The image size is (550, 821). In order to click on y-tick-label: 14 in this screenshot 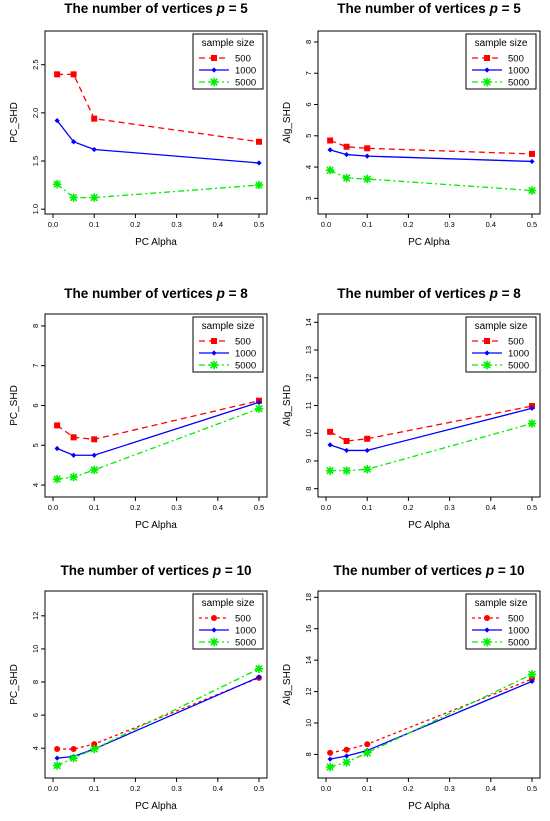, I will do `click(308, 660)`.